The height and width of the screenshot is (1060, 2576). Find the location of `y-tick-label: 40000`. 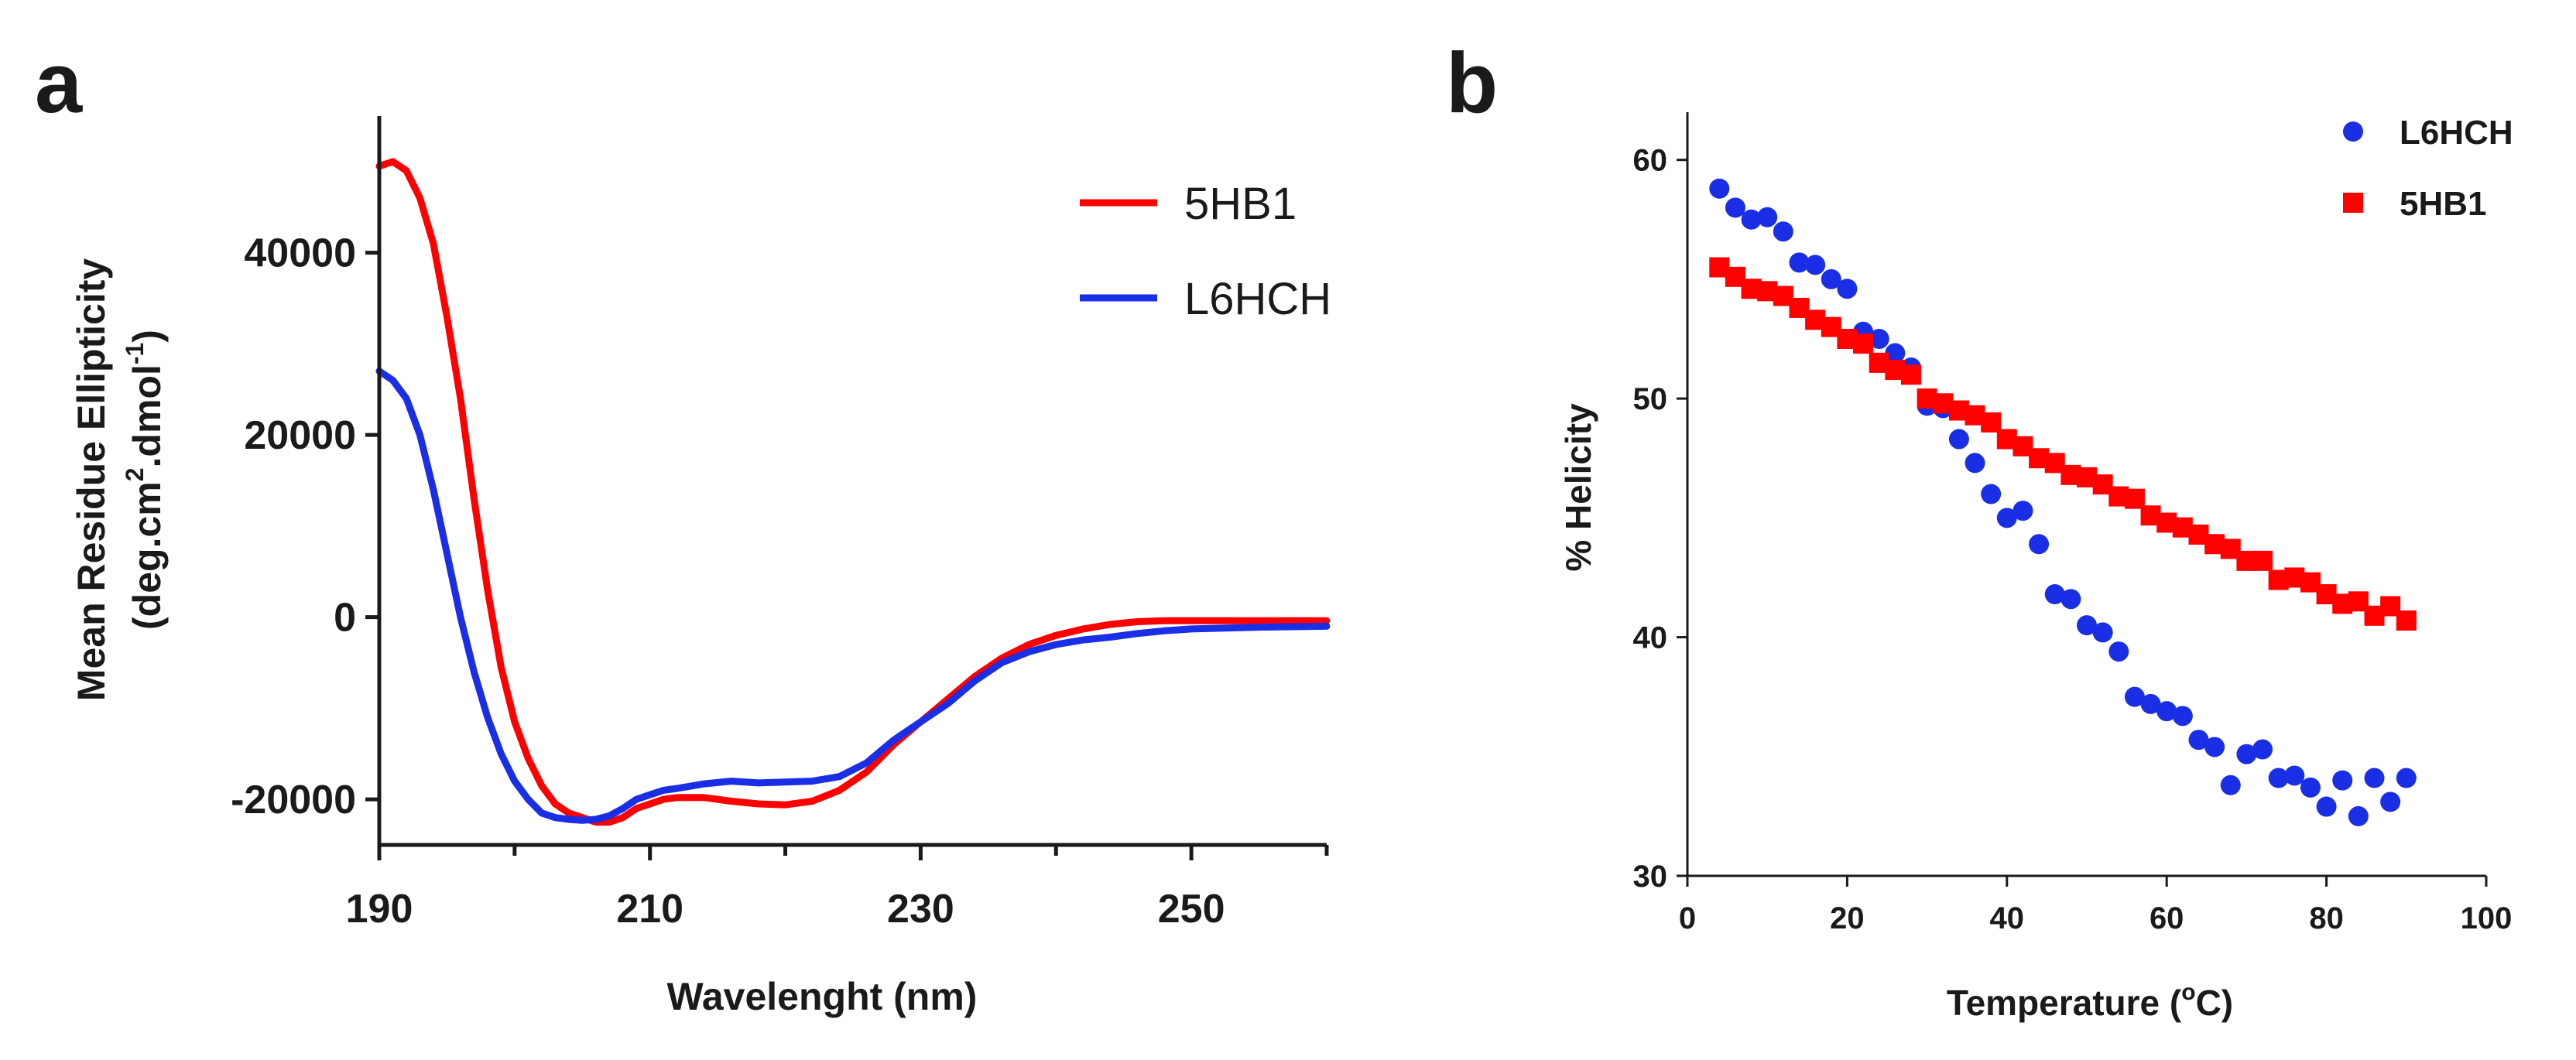

y-tick-label: 40000 is located at coordinates (300, 254).